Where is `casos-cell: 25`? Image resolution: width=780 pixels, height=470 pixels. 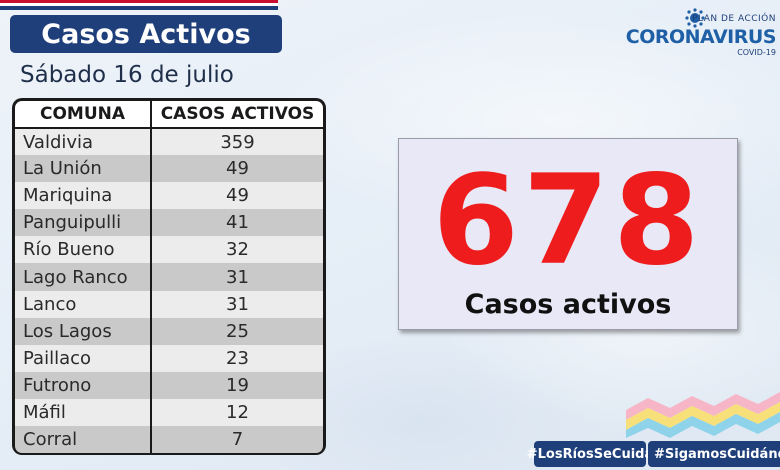 casos-cell: 25 is located at coordinates (237, 331).